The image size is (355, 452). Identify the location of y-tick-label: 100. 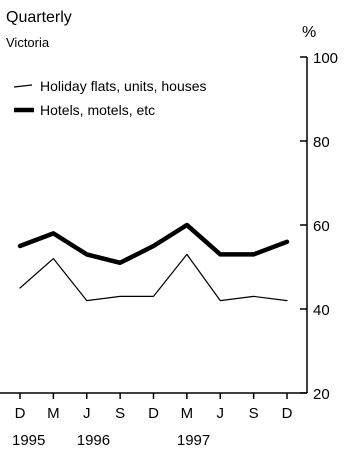
(325, 58).